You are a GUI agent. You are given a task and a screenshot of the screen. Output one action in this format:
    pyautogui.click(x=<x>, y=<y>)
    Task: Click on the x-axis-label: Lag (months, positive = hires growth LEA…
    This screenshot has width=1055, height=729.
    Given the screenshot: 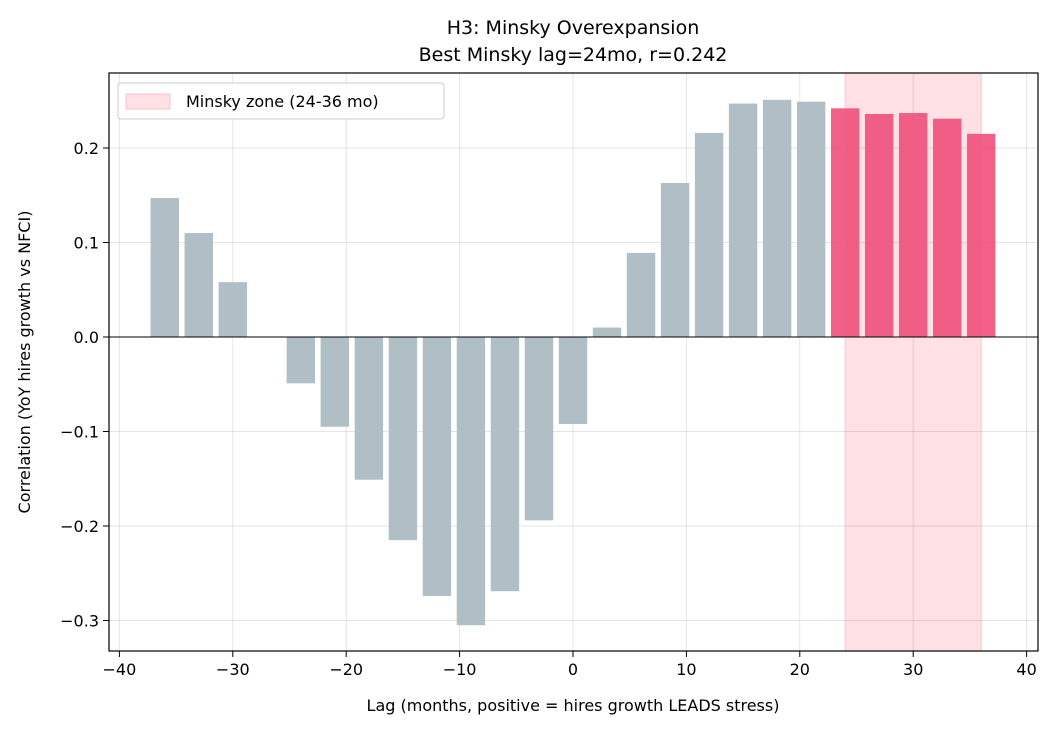 What is the action you would take?
    pyautogui.click(x=573, y=705)
    